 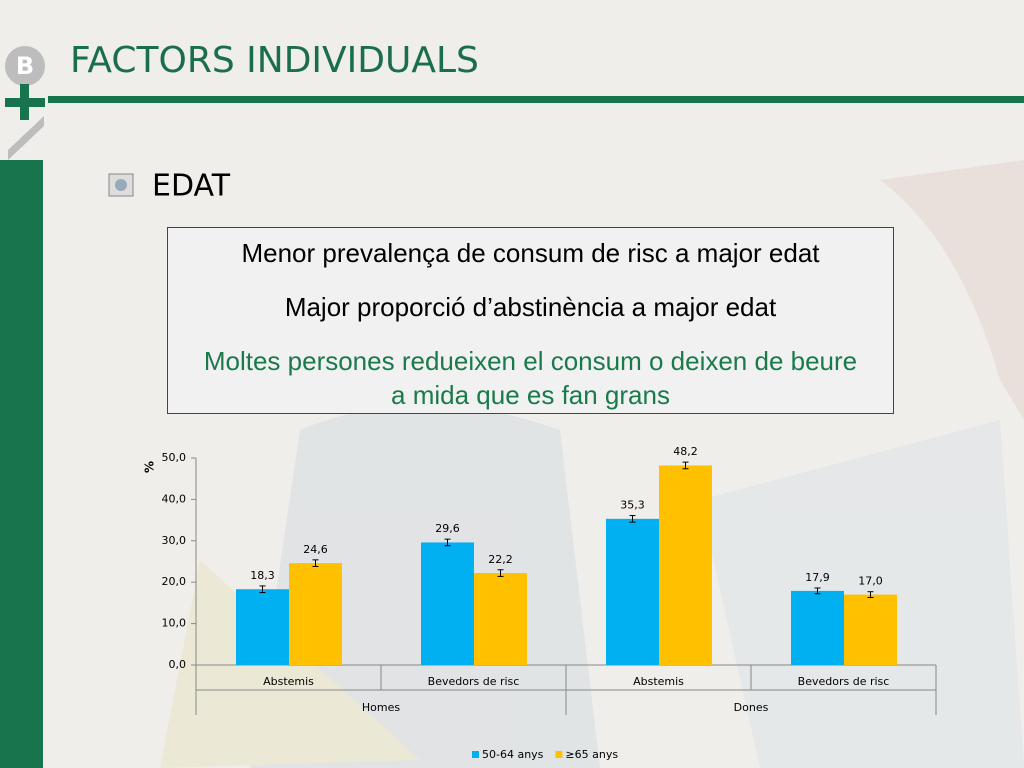 What do you see at coordinates (870, 581) in the screenshot?
I see `data-label: 17,0` at bounding box center [870, 581].